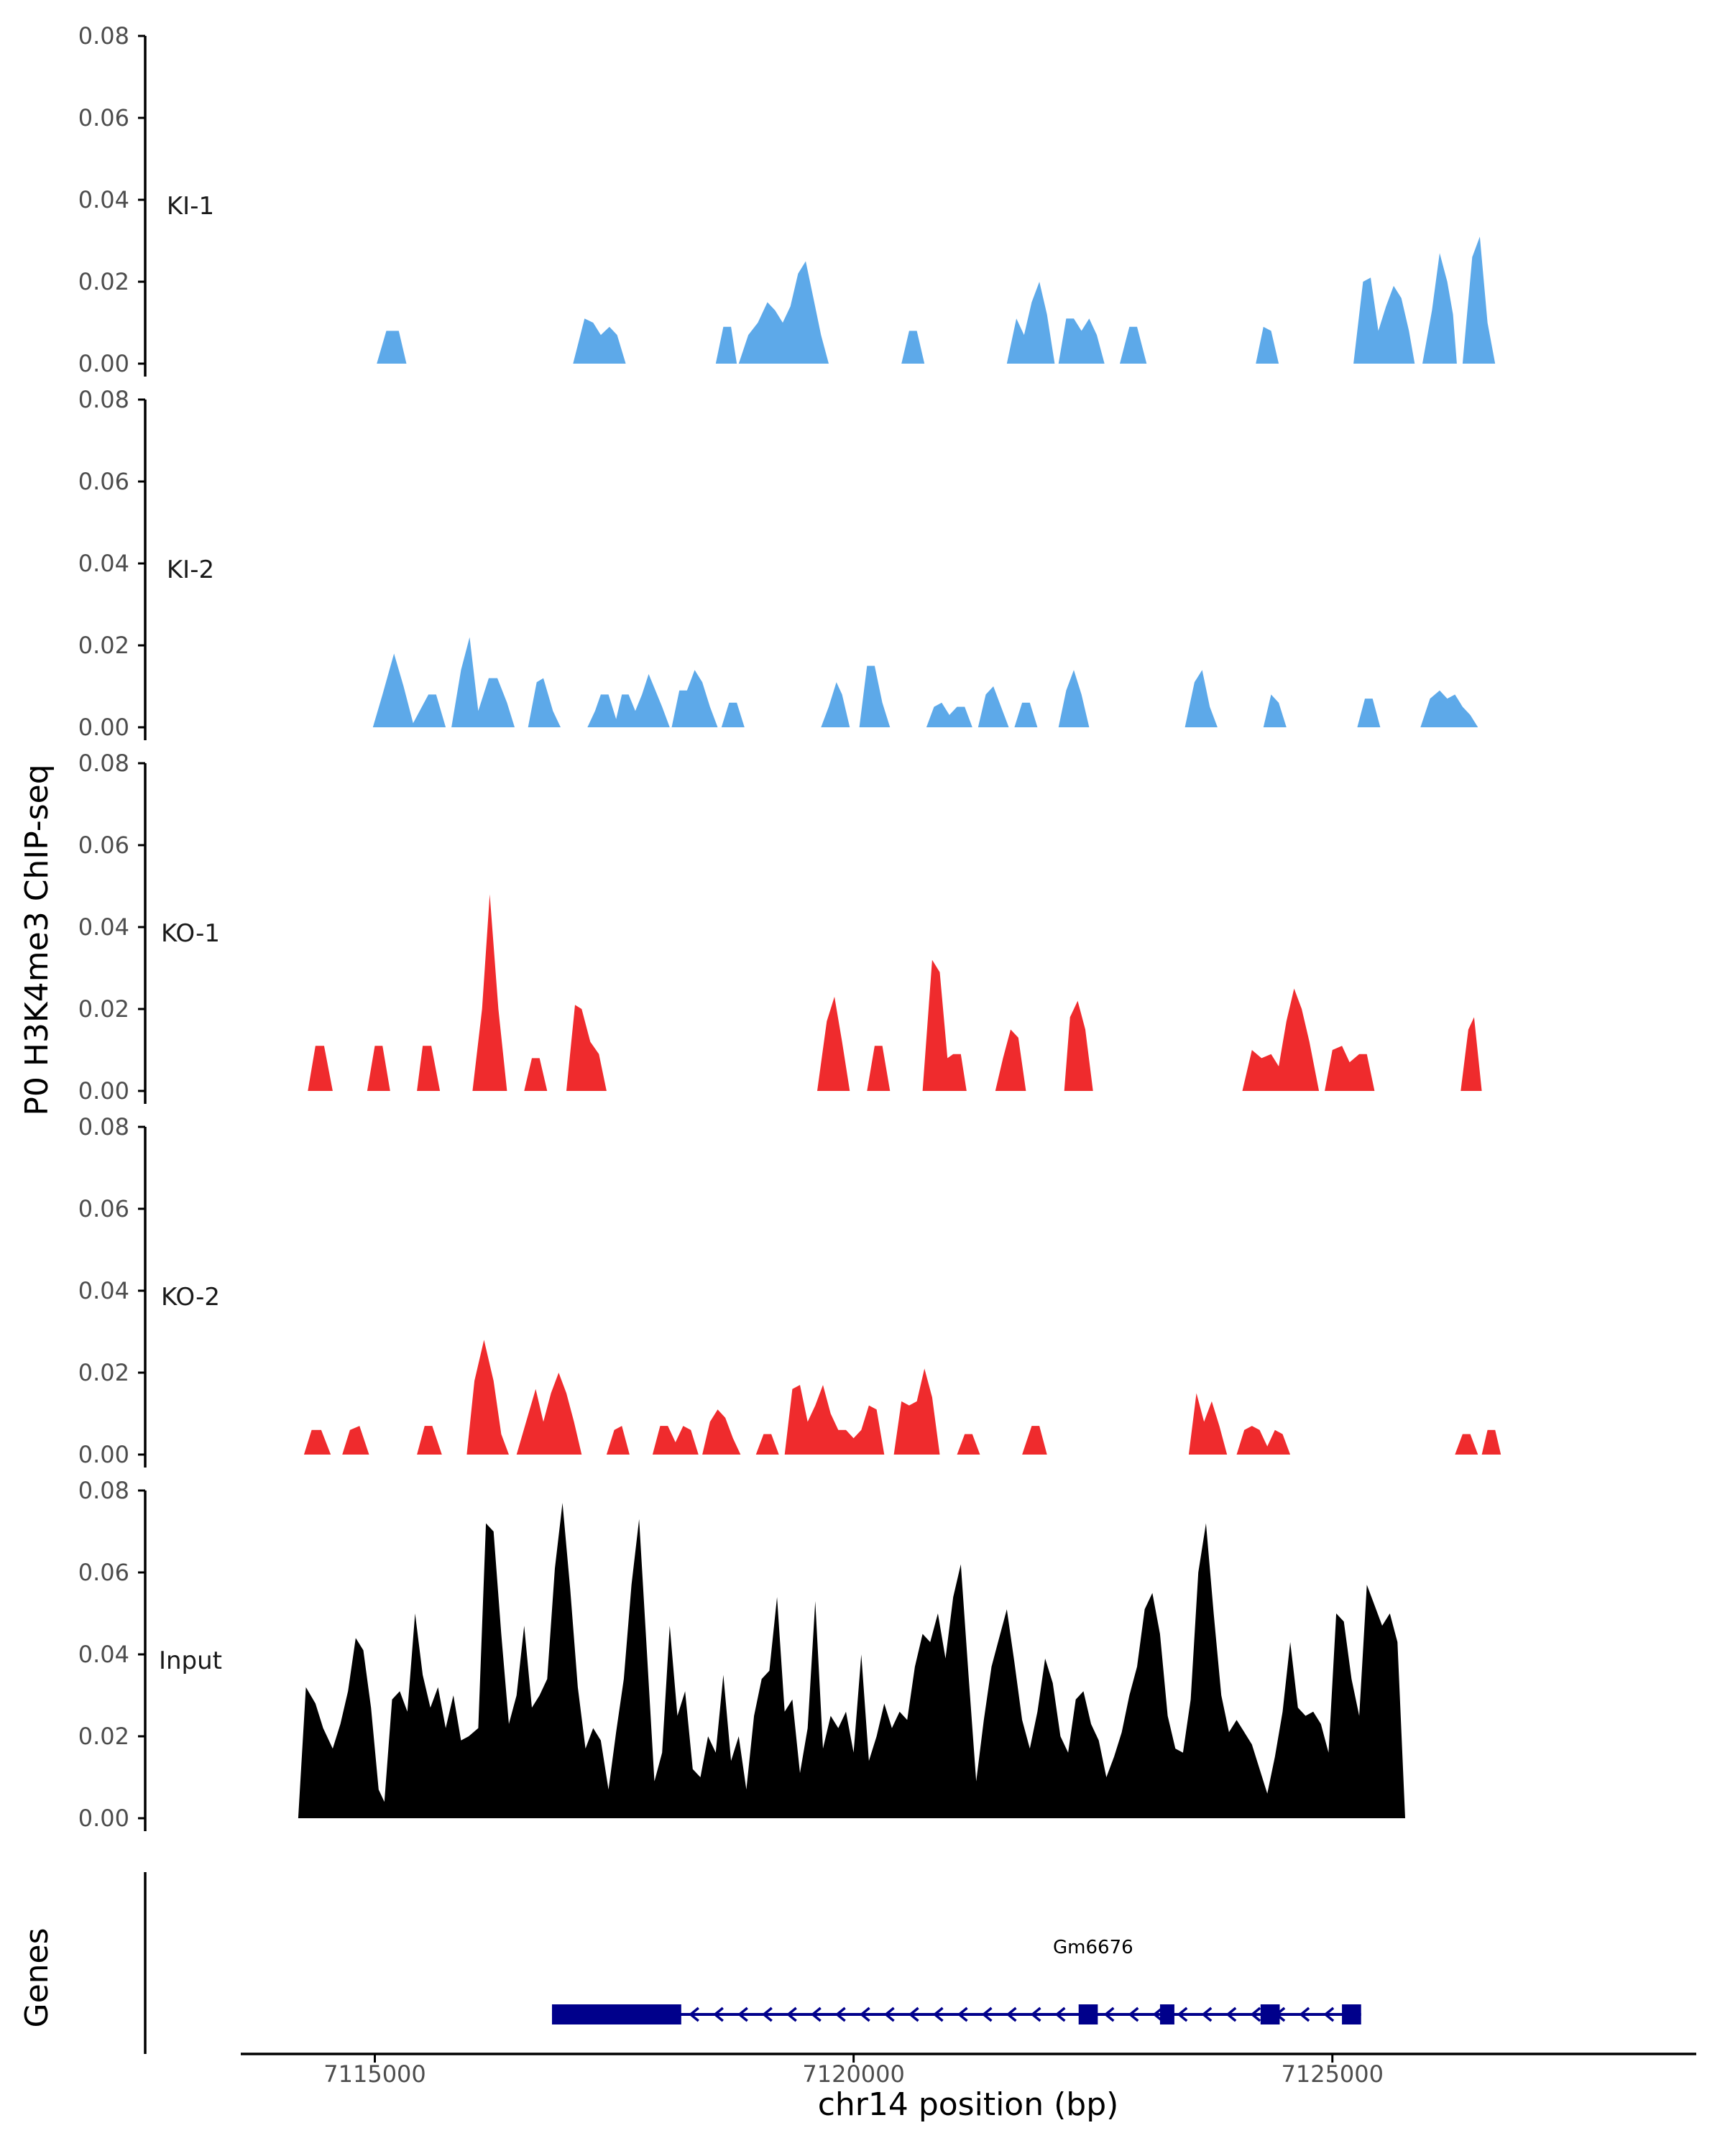 Image resolution: width=1725 pixels, height=2156 pixels. What do you see at coordinates (103, 728) in the screenshot?
I see `y-tick-label-ki-2: 0.00` at bounding box center [103, 728].